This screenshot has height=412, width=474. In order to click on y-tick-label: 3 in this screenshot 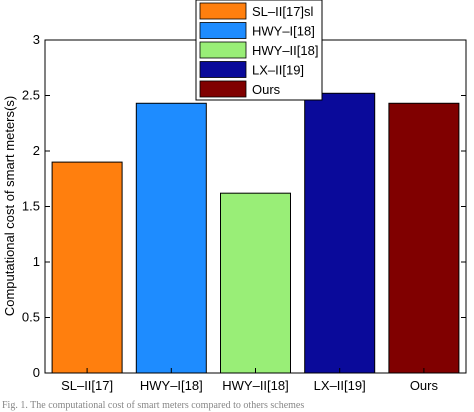, I will do `click(36, 39)`.